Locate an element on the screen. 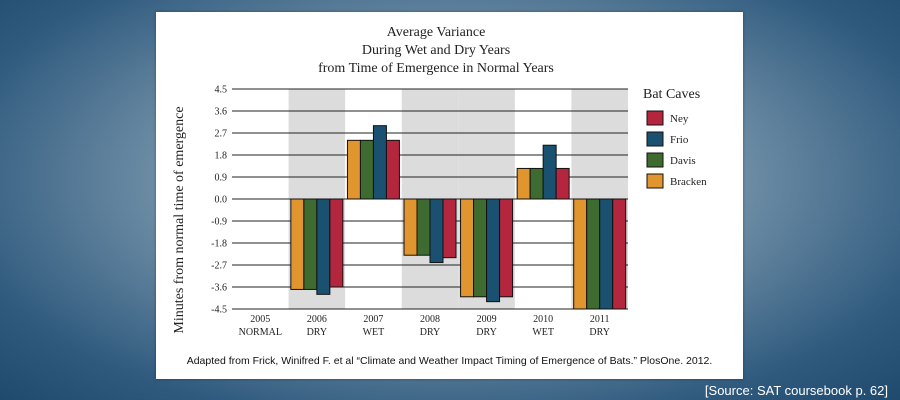 The width and height of the screenshot is (900, 400). bar-bracken-2007 is located at coordinates (353, 169).